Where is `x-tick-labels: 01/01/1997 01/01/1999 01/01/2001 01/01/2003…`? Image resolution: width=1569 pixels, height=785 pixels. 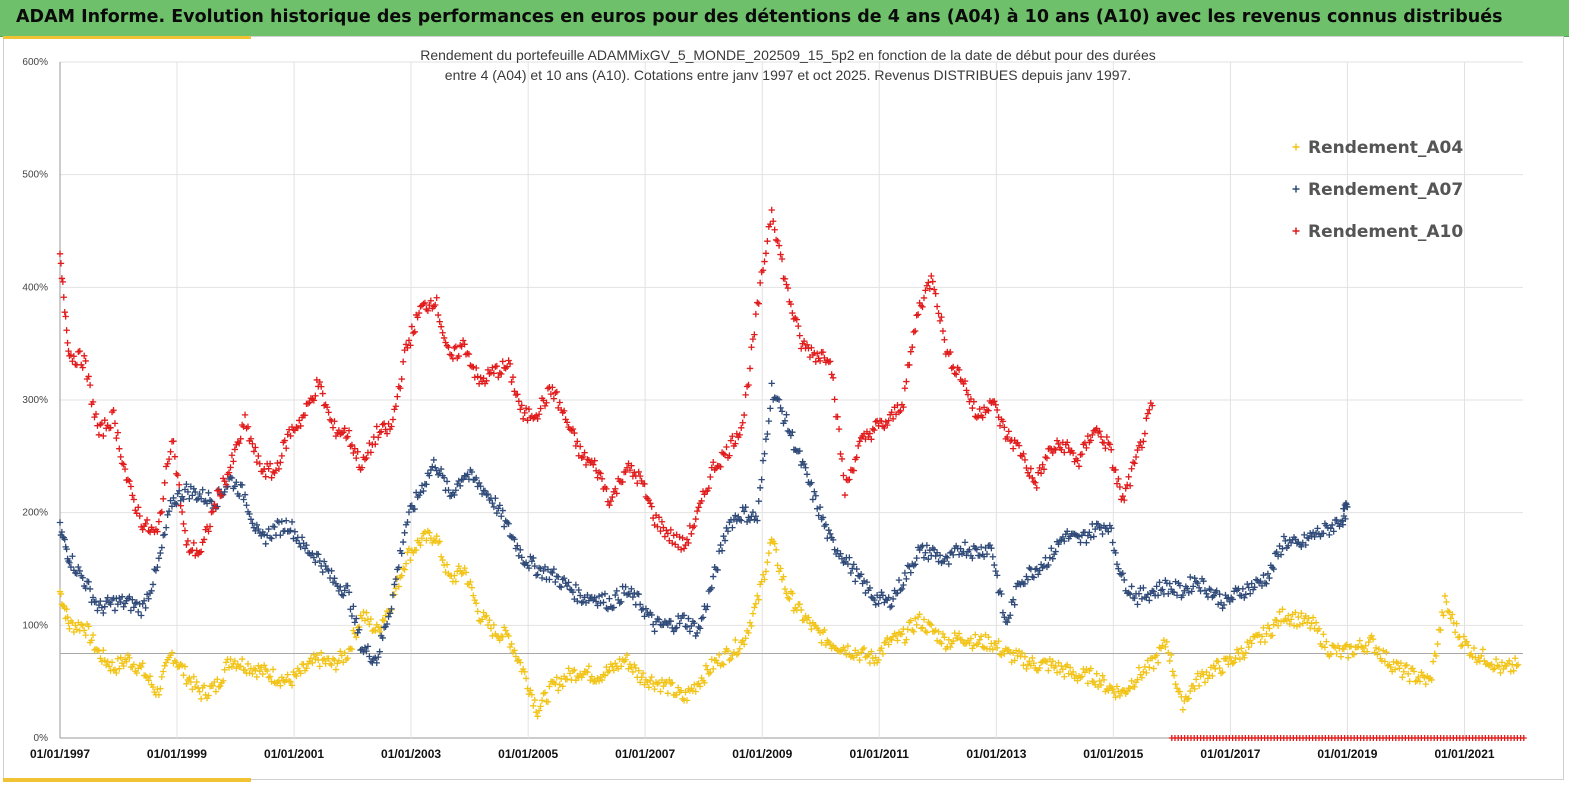 x-tick-labels: 01/01/1997 01/01/1999 01/01/2001 01/01/2003… is located at coordinates (762, 754).